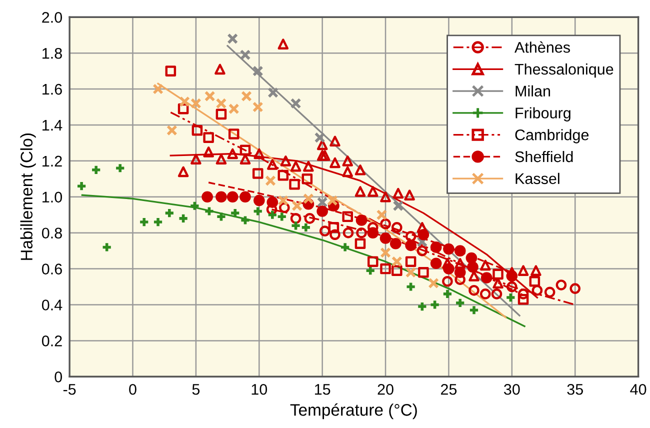 Image resolution: width=650 pixels, height=428 pixels. Describe the element at coordinates (260, 389) in the screenshot. I see `x-tick-label: 10` at that location.